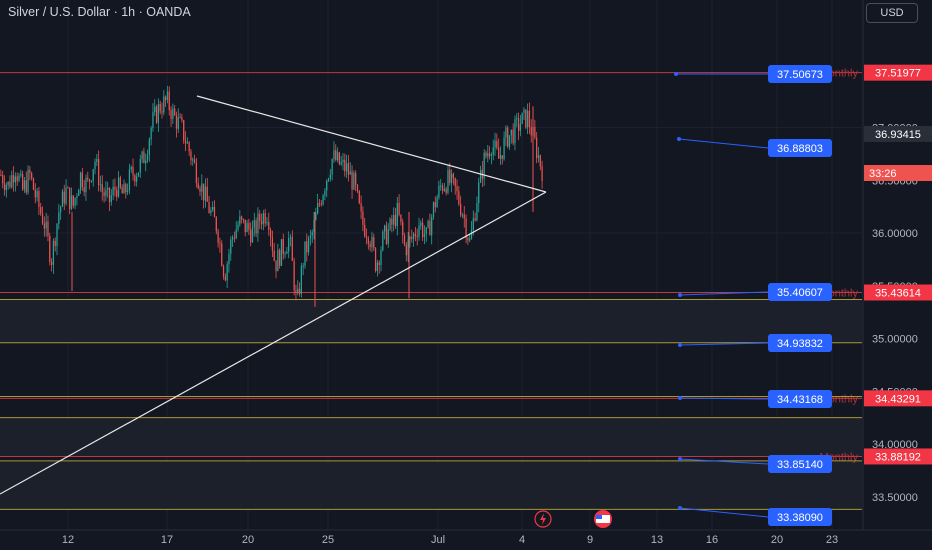 The image size is (932, 550). I want to click on last-price-label: 36.93415, so click(898, 135).